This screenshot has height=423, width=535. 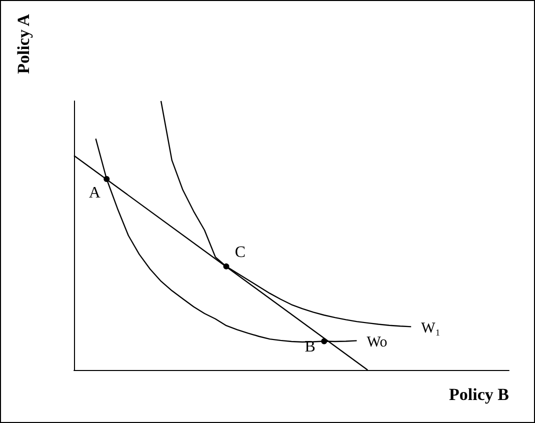 I want to click on series-label: W₁, so click(x=431, y=328).